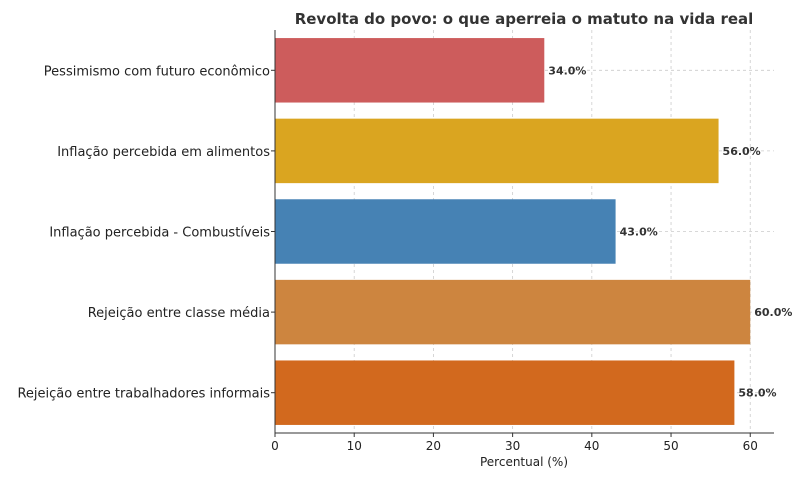  What do you see at coordinates (567, 70) in the screenshot?
I see `bar-value-label: 34.0%` at bounding box center [567, 70].